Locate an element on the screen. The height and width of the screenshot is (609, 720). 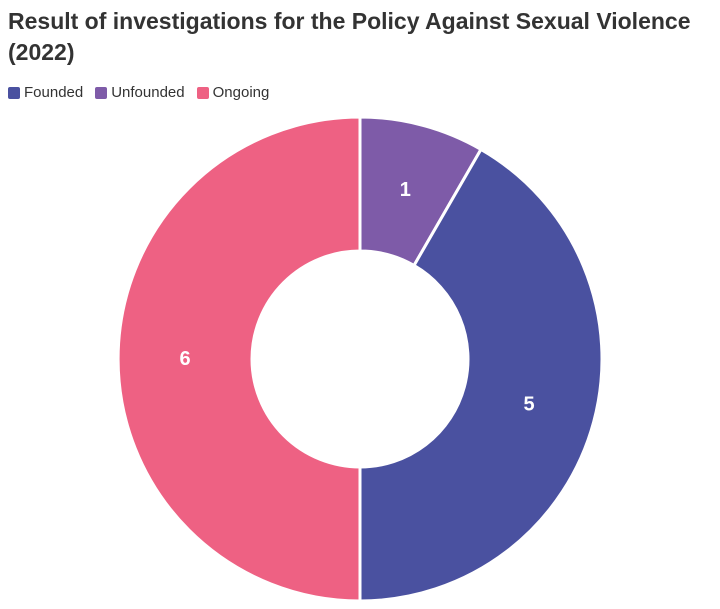
chart-legend: Founded Unfounded Ongoing is located at coordinates (138, 92).